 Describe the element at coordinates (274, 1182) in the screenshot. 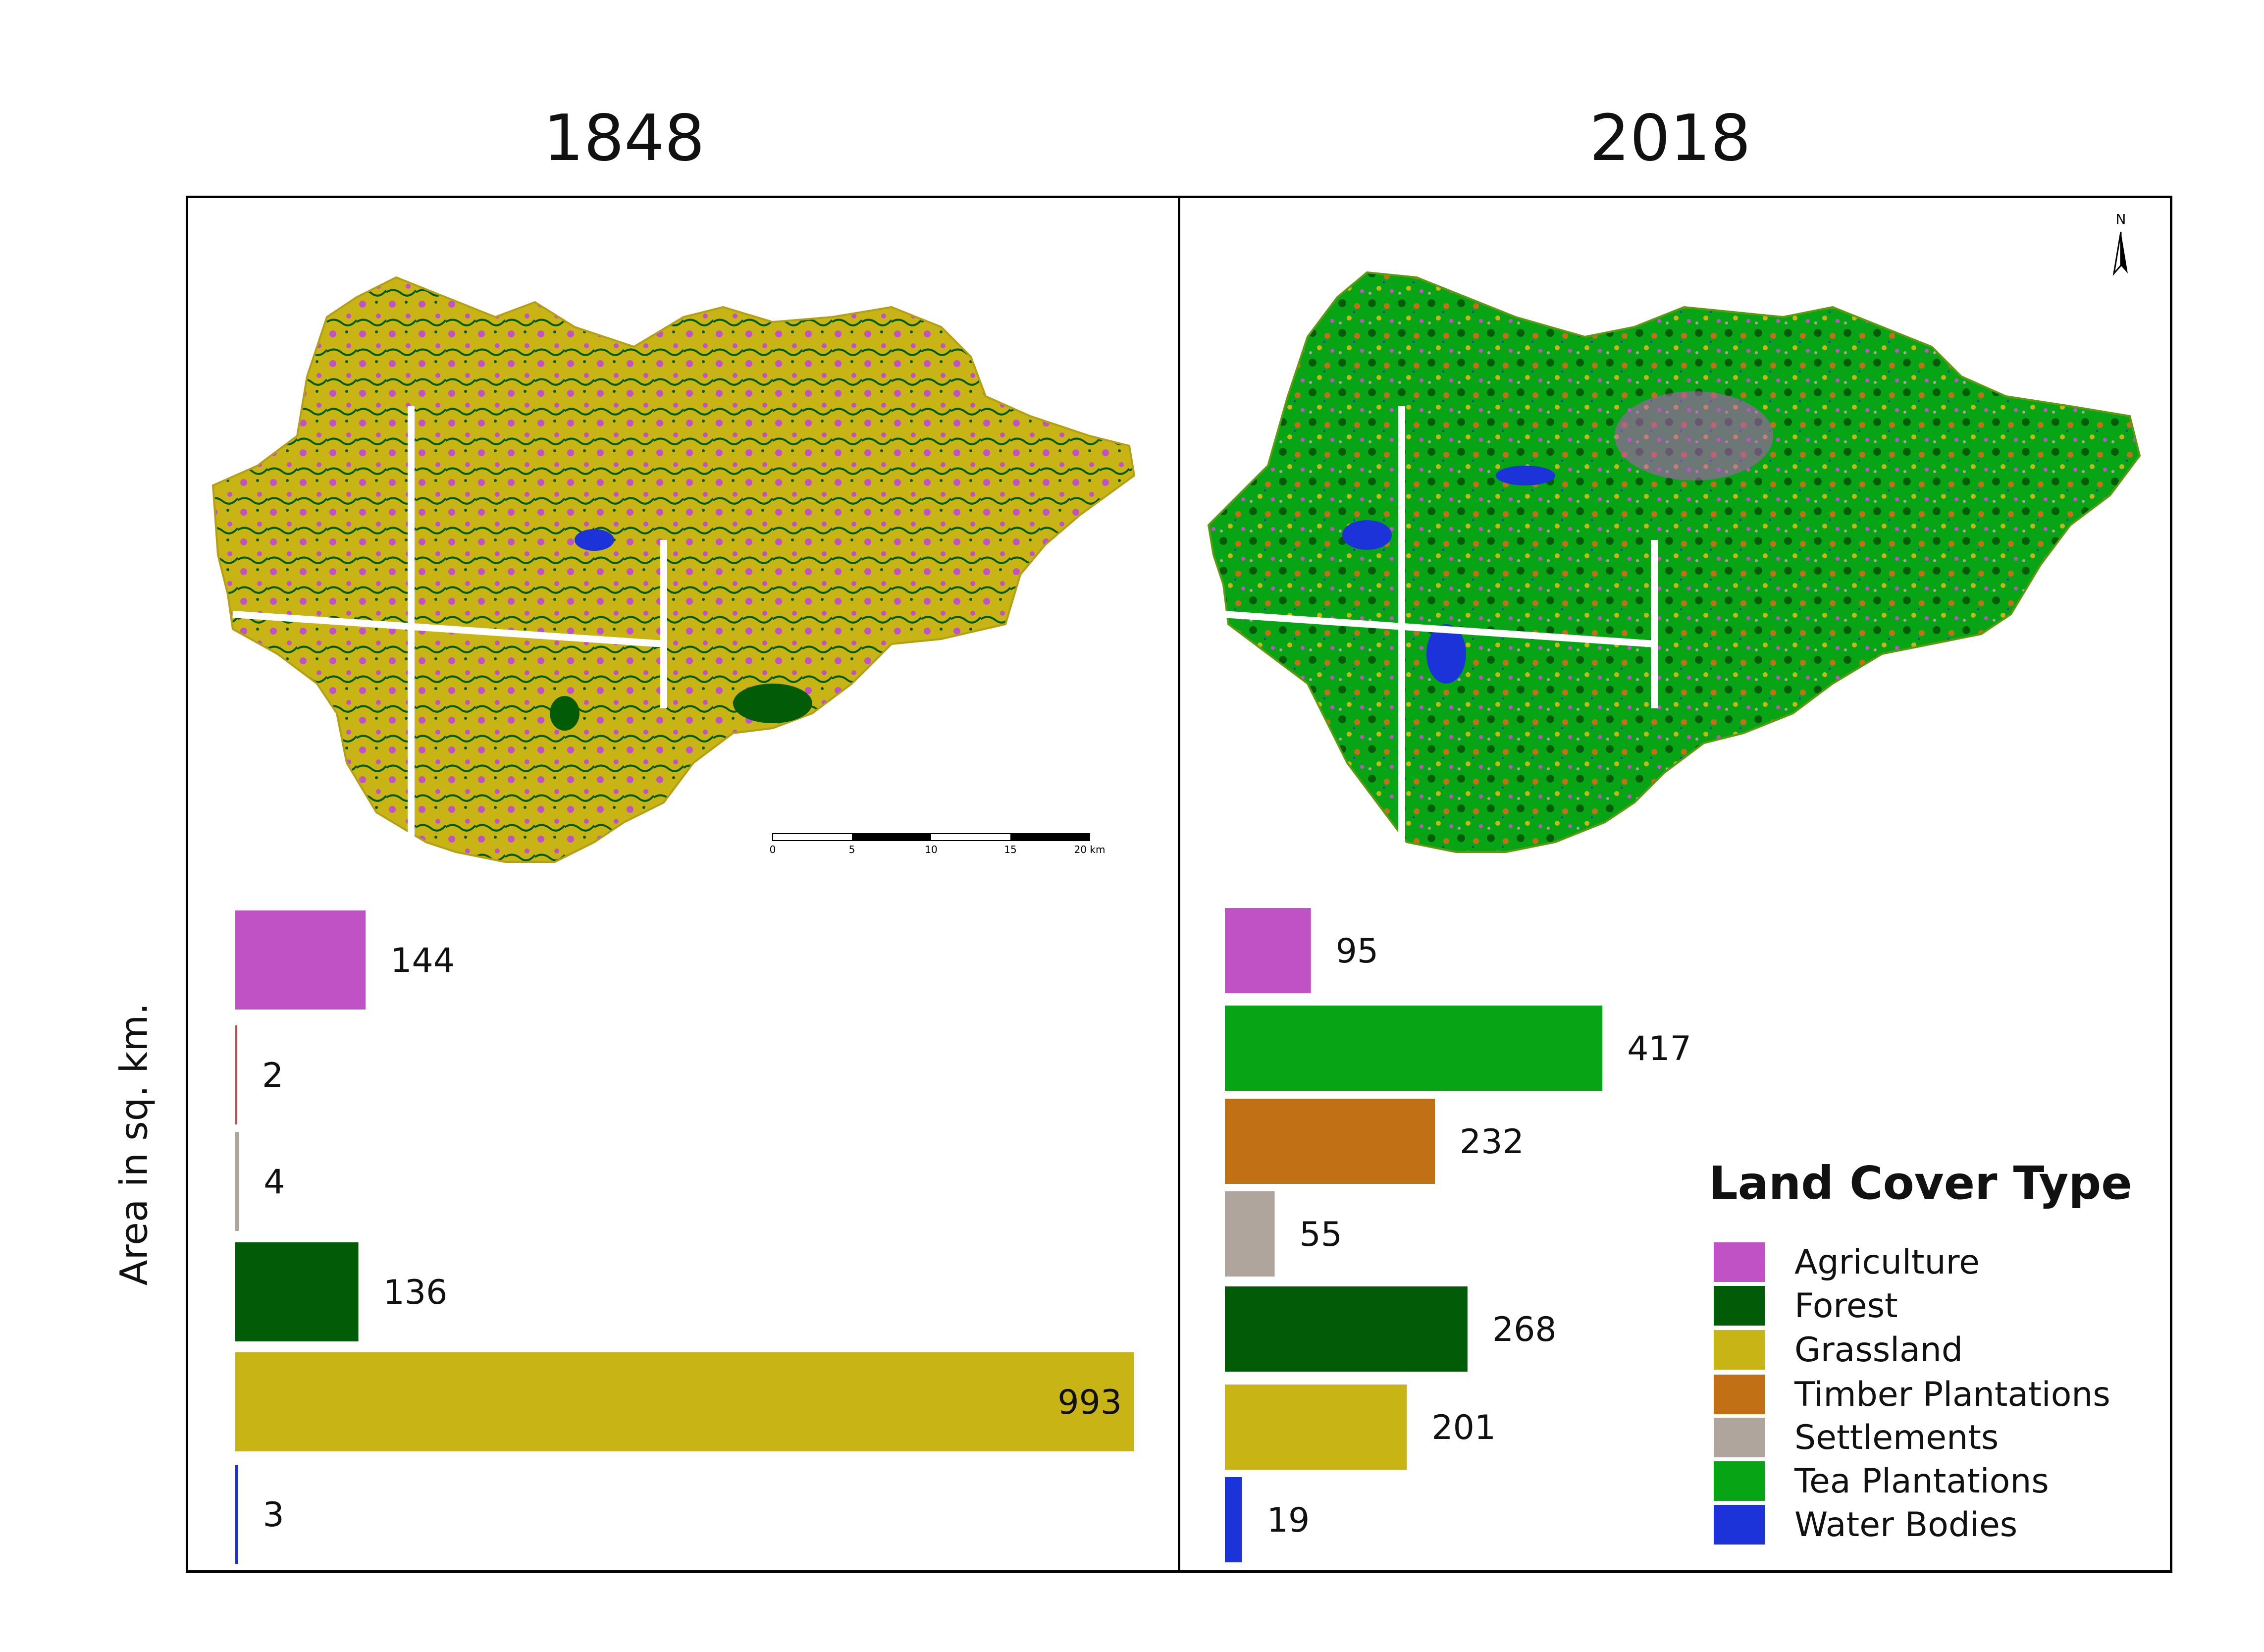

I see `bar-value-label: 4` at that location.